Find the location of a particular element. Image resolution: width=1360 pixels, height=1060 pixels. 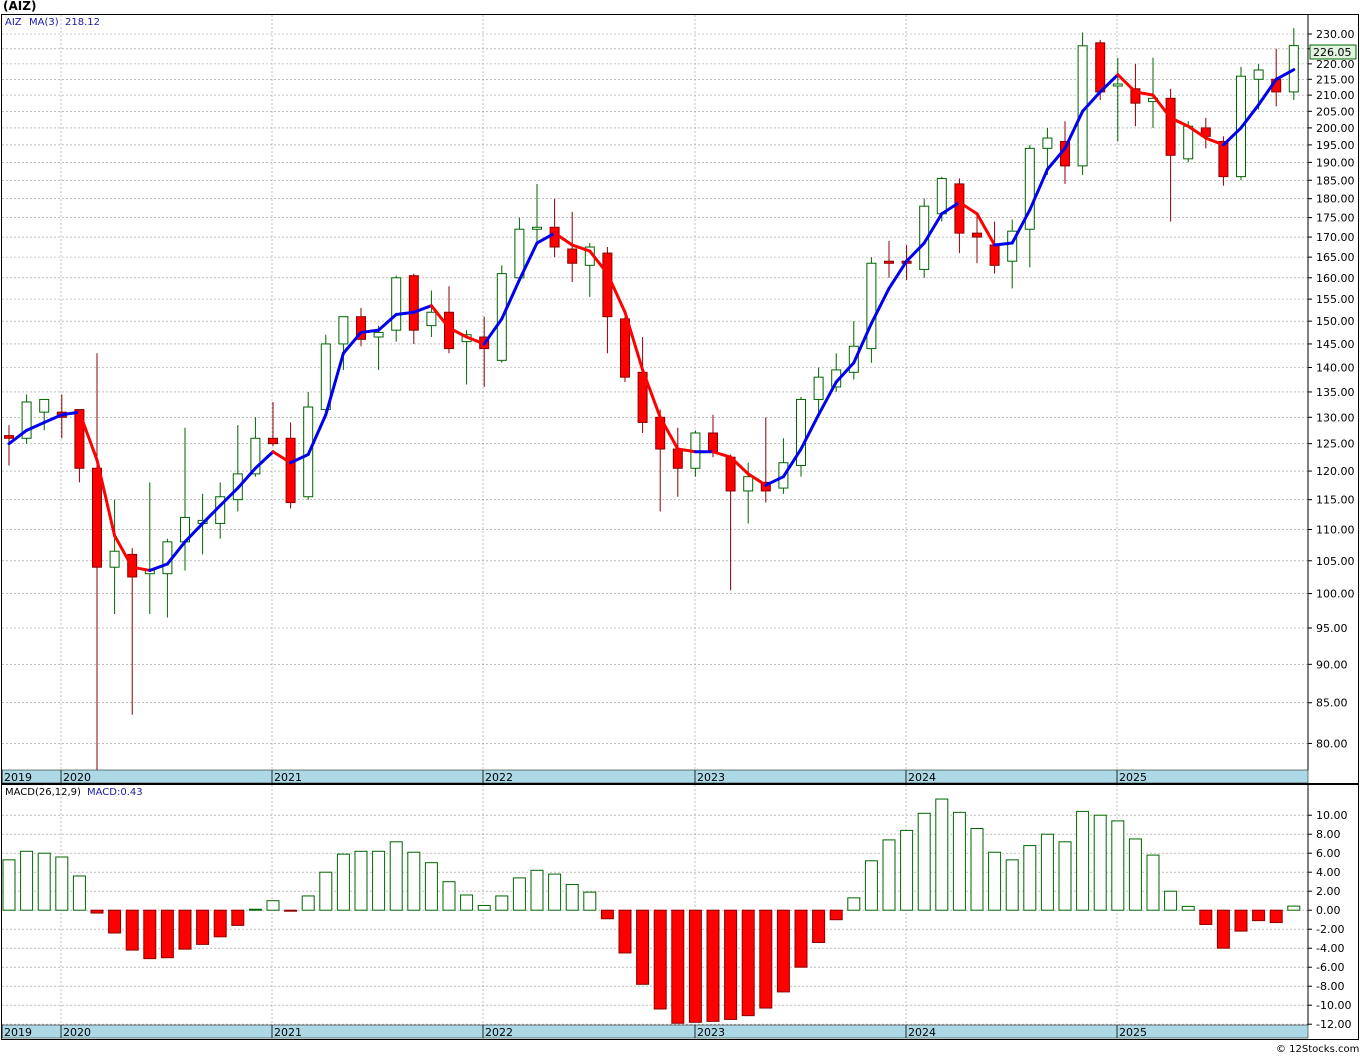

price-tick-label: 165.00 is located at coordinates (1335, 257).